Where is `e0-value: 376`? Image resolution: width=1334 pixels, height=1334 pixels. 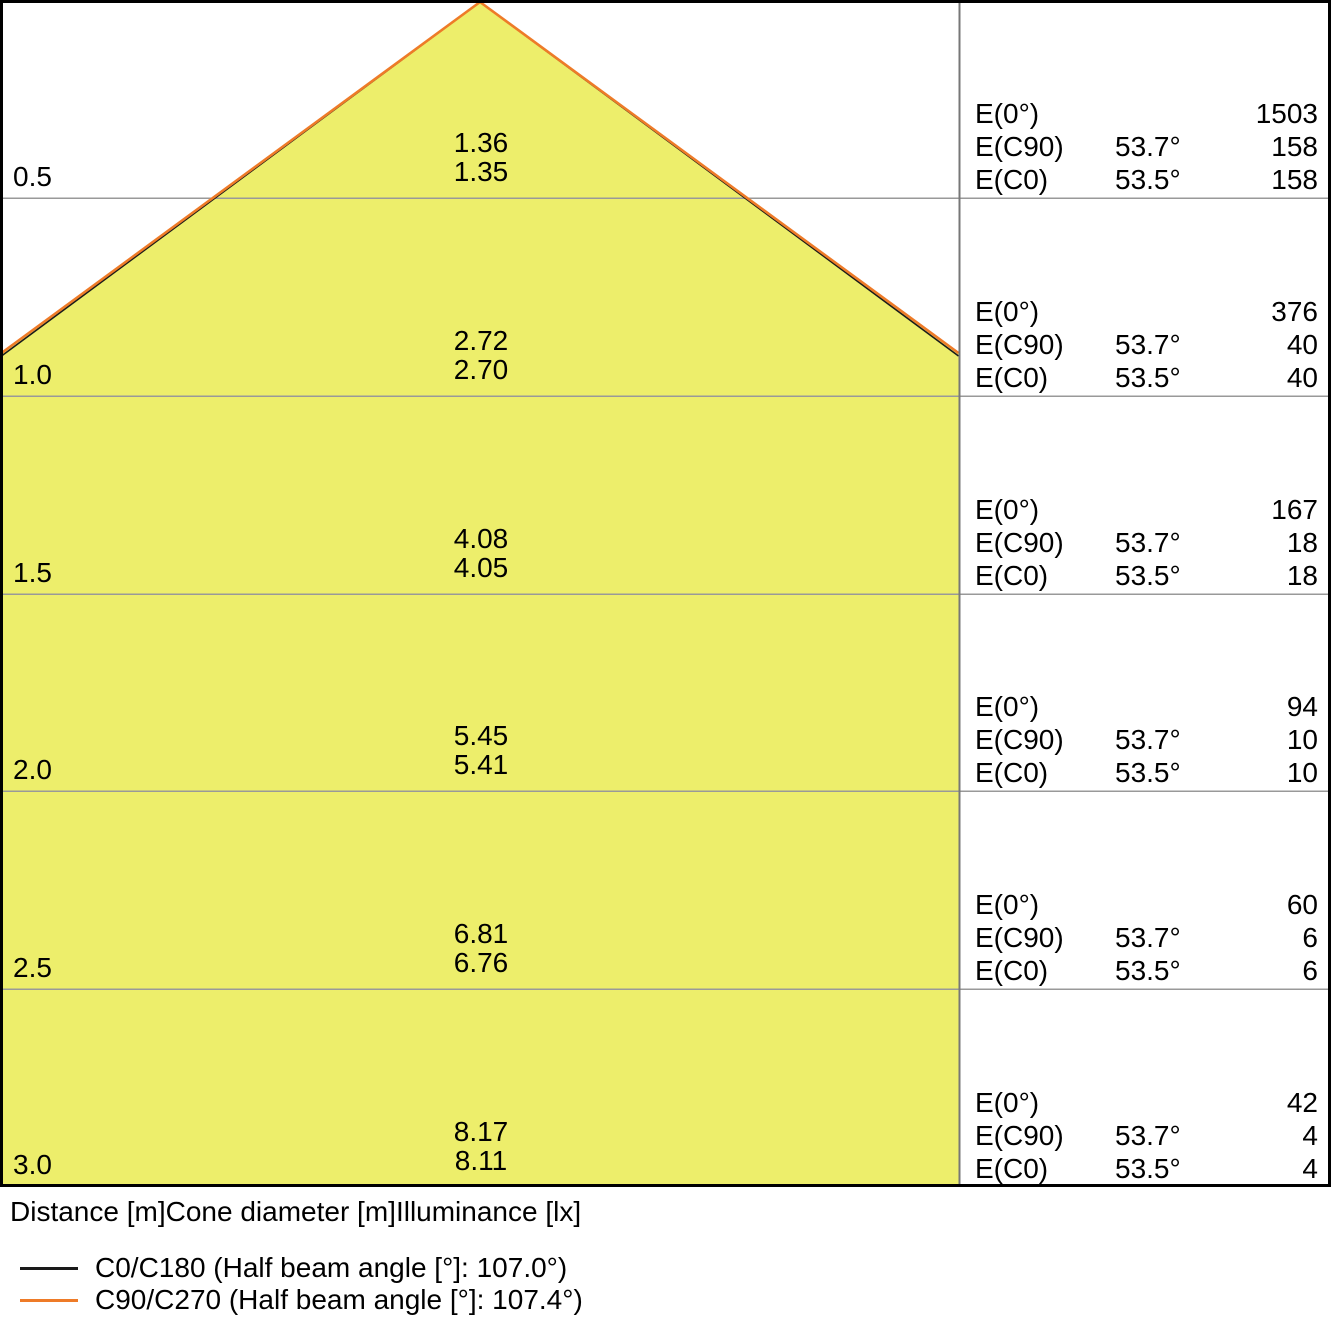 e0-value: 376 is located at coordinates (1294, 311).